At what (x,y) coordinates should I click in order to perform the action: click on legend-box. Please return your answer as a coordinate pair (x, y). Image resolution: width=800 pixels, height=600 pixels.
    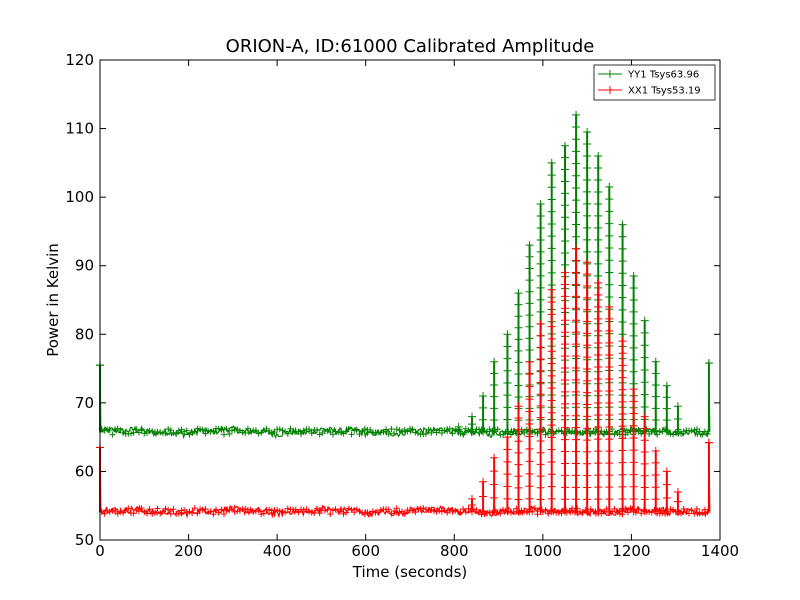
    Looking at the image, I should click on (654, 82).